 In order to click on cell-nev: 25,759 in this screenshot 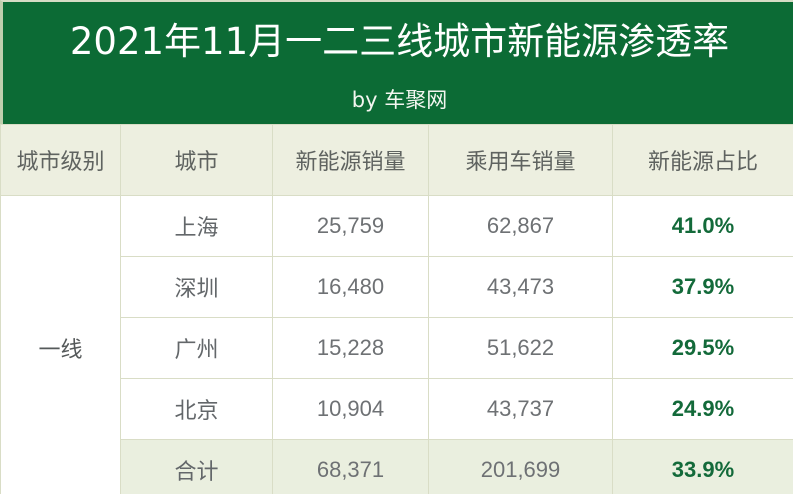, I will do `click(350, 226)`.